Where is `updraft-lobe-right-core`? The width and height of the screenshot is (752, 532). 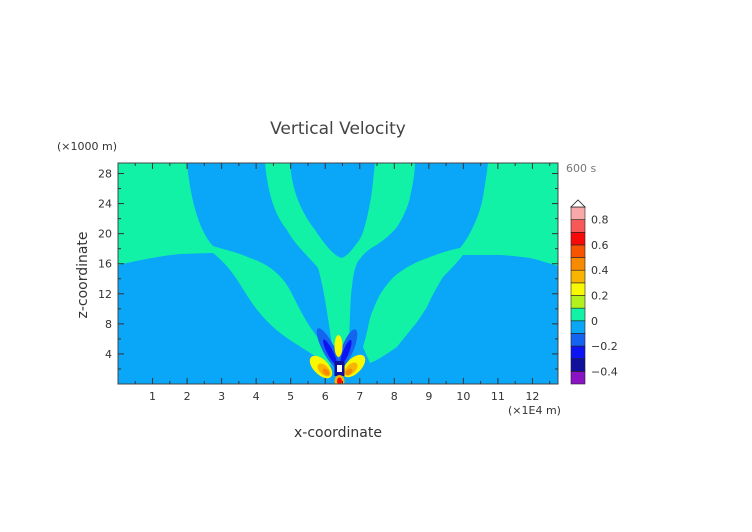 updraft-lobe-right-core is located at coordinates (349, 372).